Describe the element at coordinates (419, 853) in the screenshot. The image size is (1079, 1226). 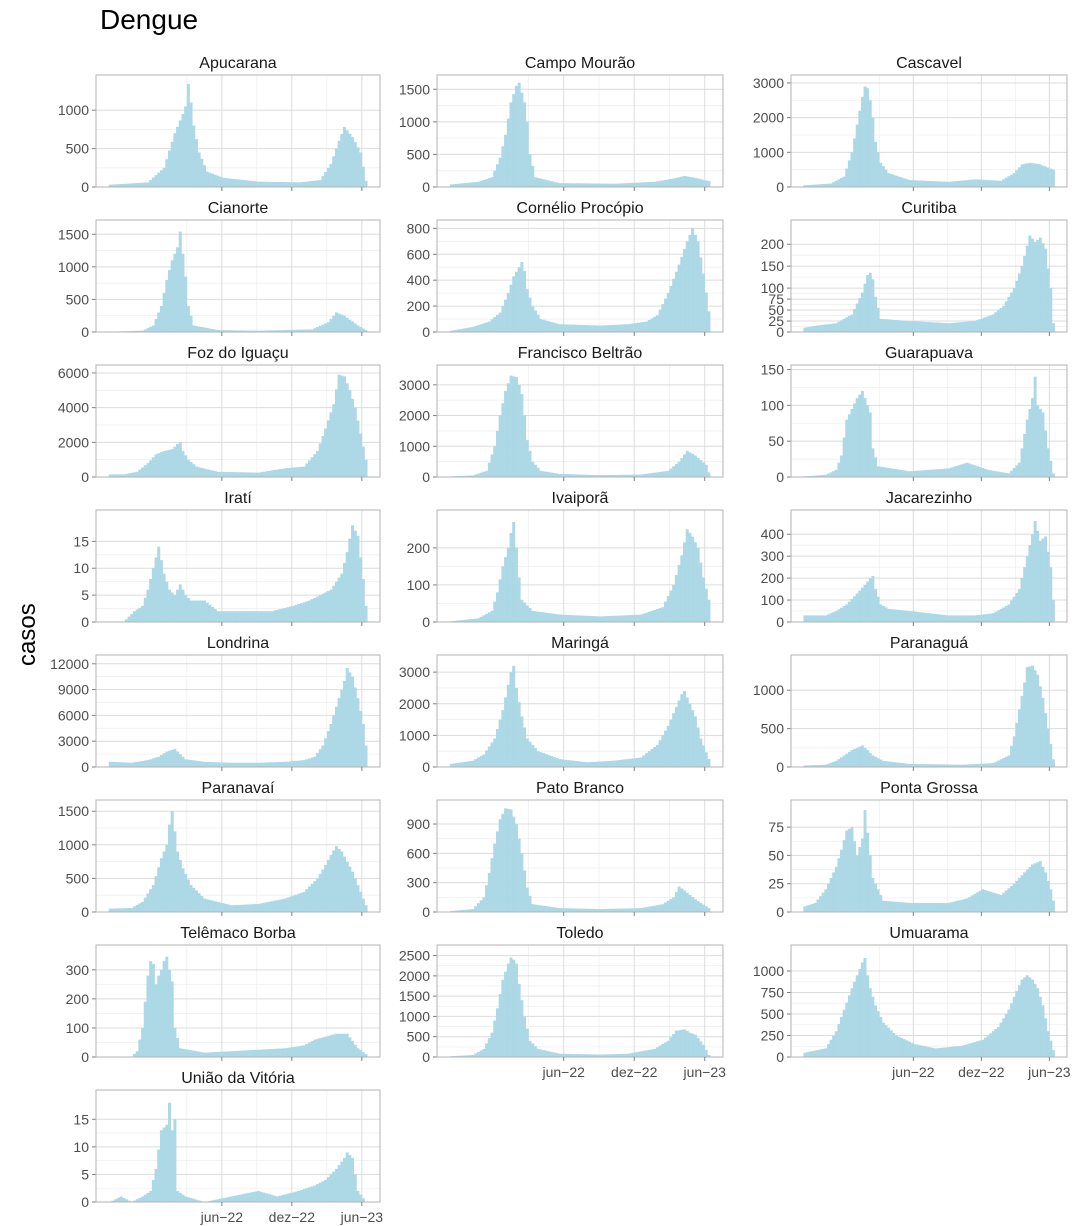
I see `y-tick-label: 600` at that location.